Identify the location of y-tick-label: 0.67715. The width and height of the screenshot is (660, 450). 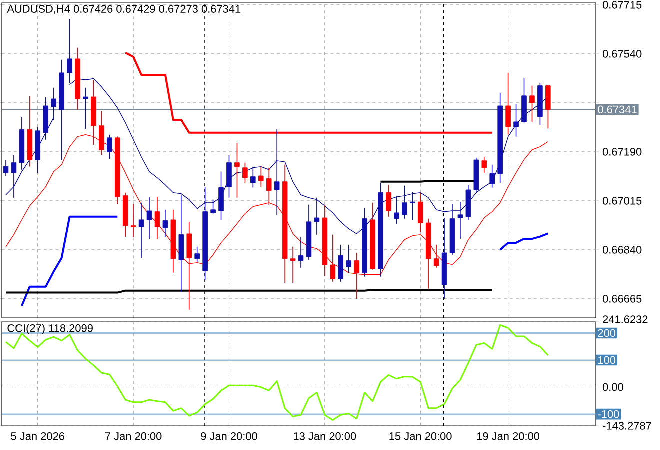
(622, 5).